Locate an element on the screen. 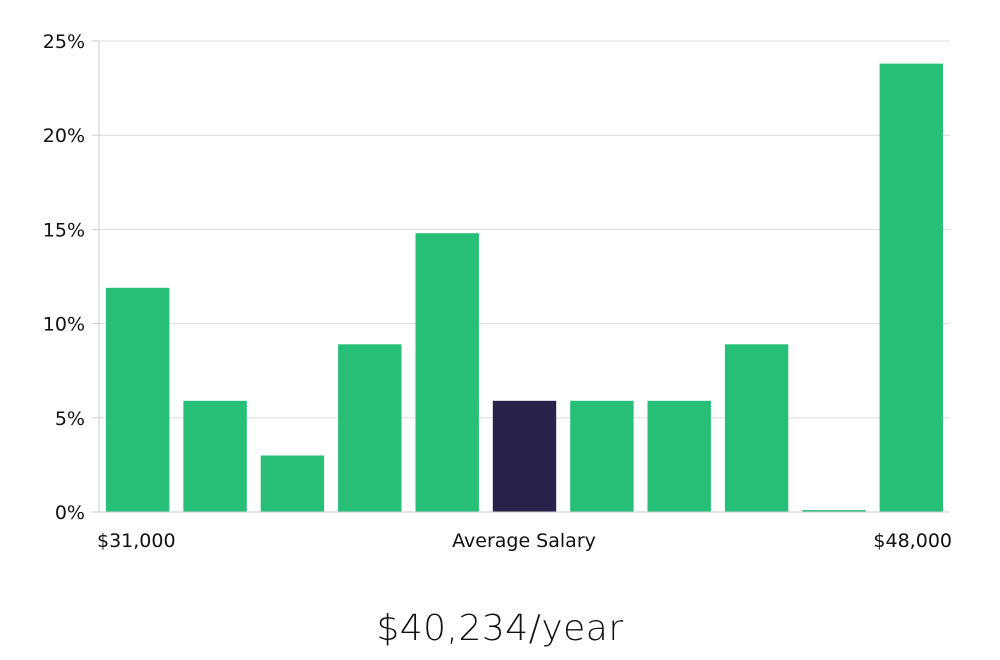 The height and width of the screenshot is (660, 1000). y-tick-label: 5% is located at coordinates (70, 419).